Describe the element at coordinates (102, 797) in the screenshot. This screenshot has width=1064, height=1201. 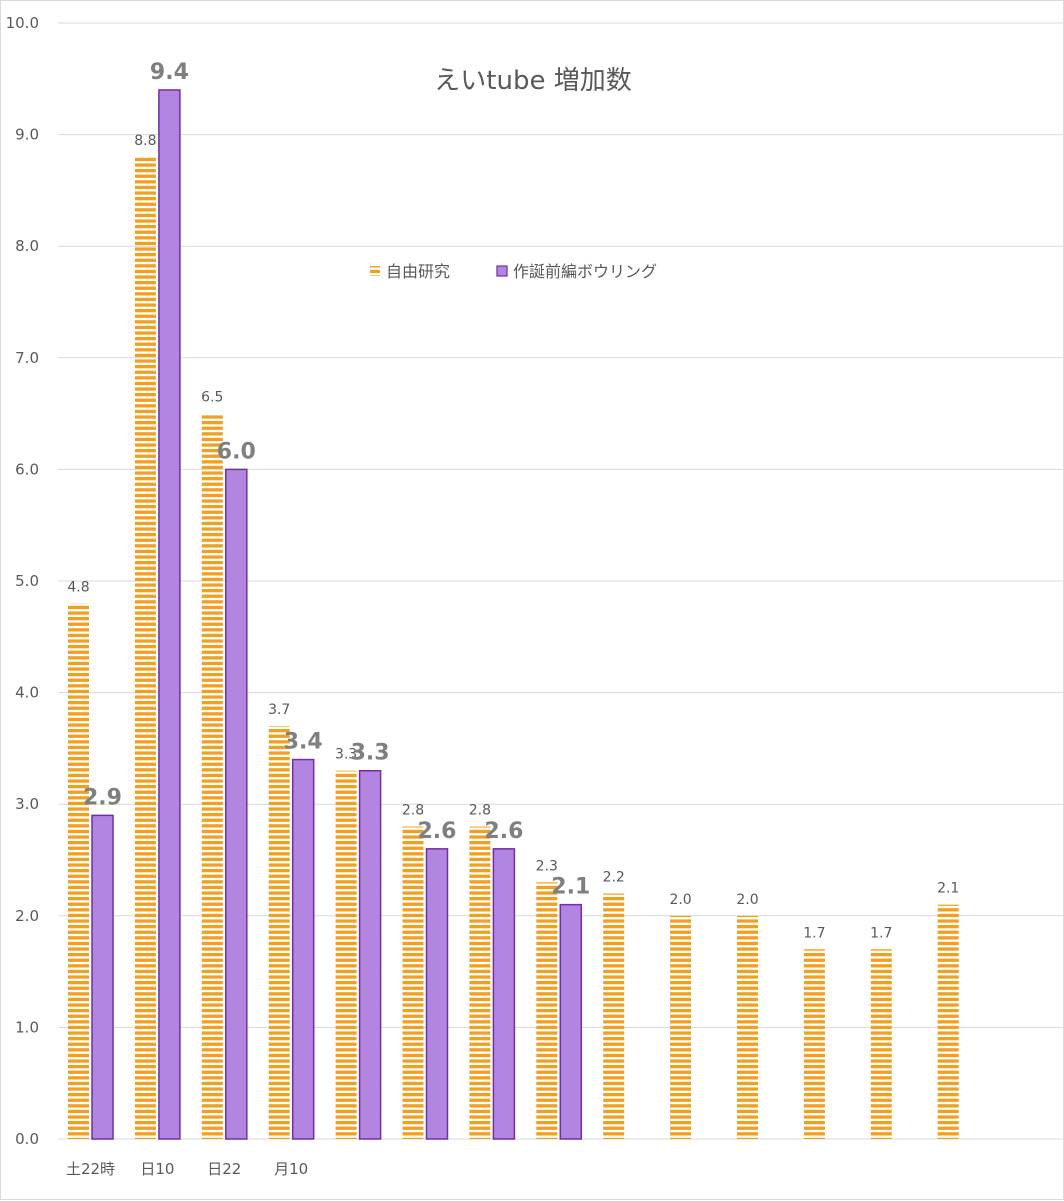
I see `data-label-bowling: 2.9` at that location.